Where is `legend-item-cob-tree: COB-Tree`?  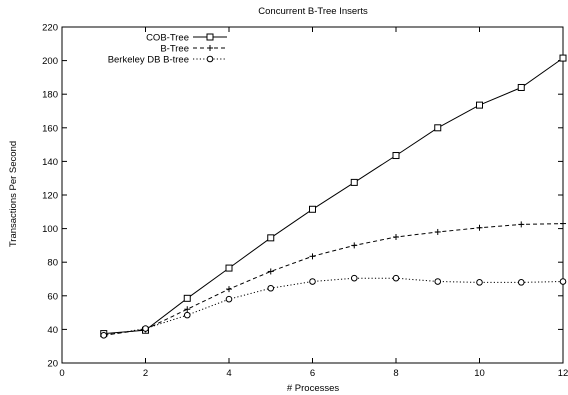
legend-item-cob-tree: COB-Tree is located at coordinates (186, 38).